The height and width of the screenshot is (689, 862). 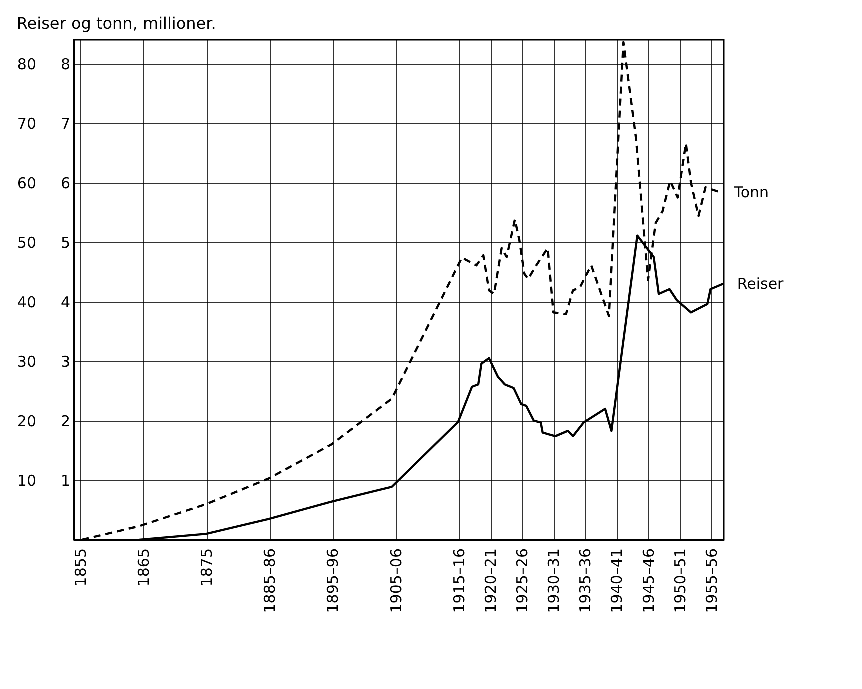 I want to click on y-tick-label: 40, so click(x=26, y=302).